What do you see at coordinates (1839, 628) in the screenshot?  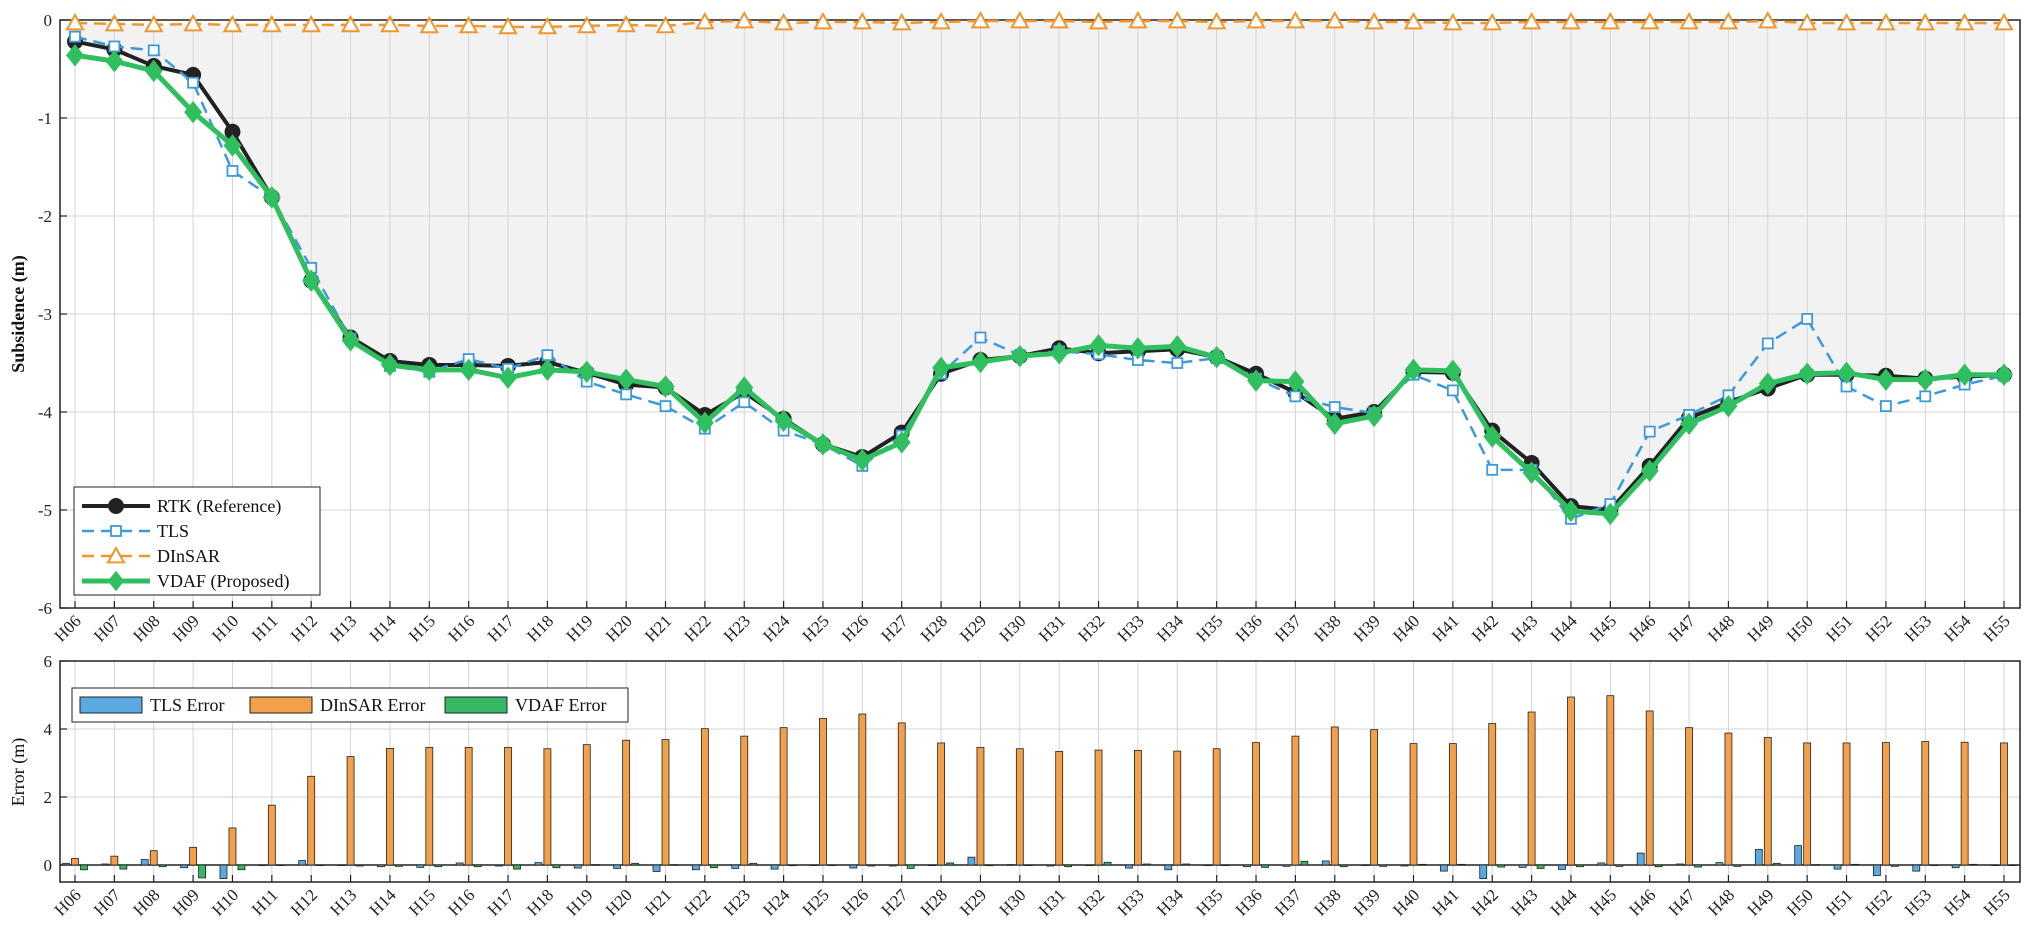 I see `top-x-tick-label: H51` at bounding box center [1839, 628].